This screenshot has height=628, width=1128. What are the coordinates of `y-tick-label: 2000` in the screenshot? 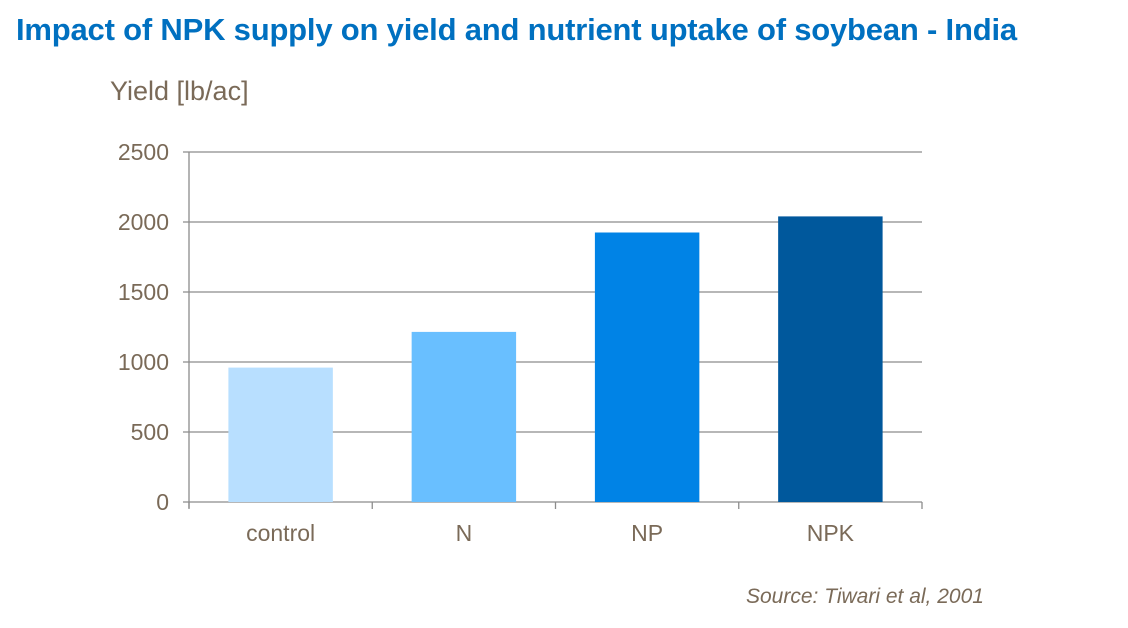 It's located at (143, 222).